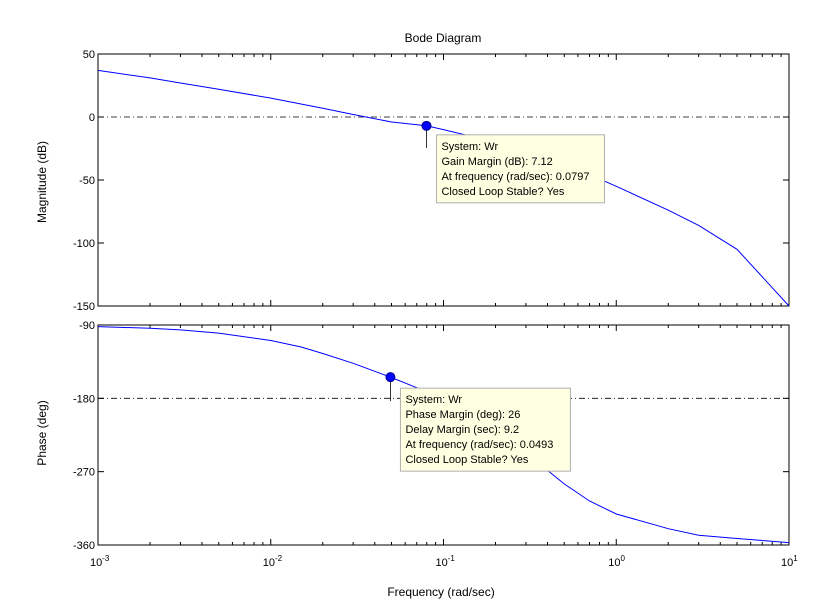 This screenshot has width=817, height=612. Describe the element at coordinates (789, 561) in the screenshot. I see `x-tick-label: 10¹` at that location.